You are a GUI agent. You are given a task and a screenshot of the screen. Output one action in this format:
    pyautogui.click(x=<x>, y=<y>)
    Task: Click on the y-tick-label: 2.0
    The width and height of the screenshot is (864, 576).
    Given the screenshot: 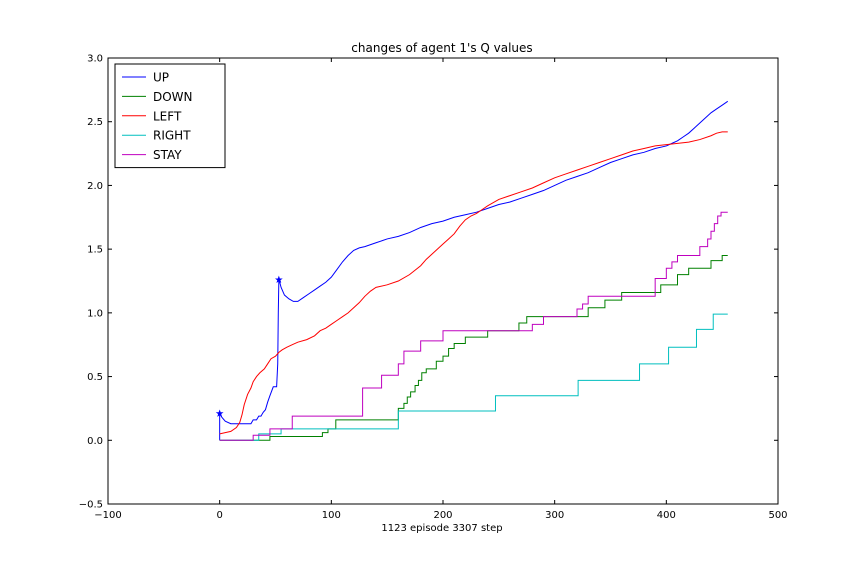 What is the action you would take?
    pyautogui.click(x=95, y=186)
    